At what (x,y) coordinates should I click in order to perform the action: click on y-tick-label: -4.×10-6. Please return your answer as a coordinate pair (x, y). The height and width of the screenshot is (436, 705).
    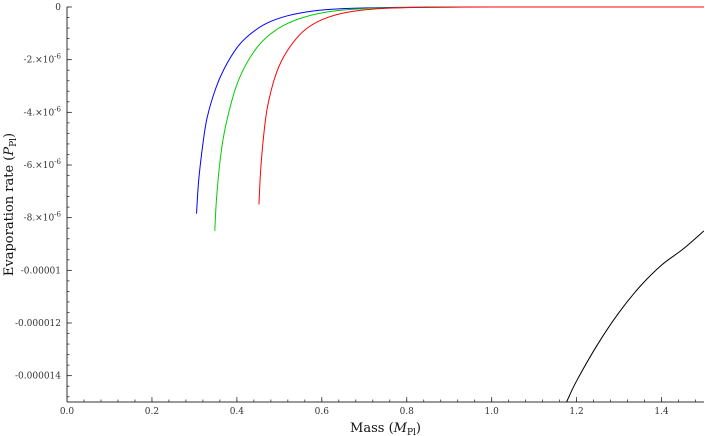
    Looking at the image, I should click on (43, 111).